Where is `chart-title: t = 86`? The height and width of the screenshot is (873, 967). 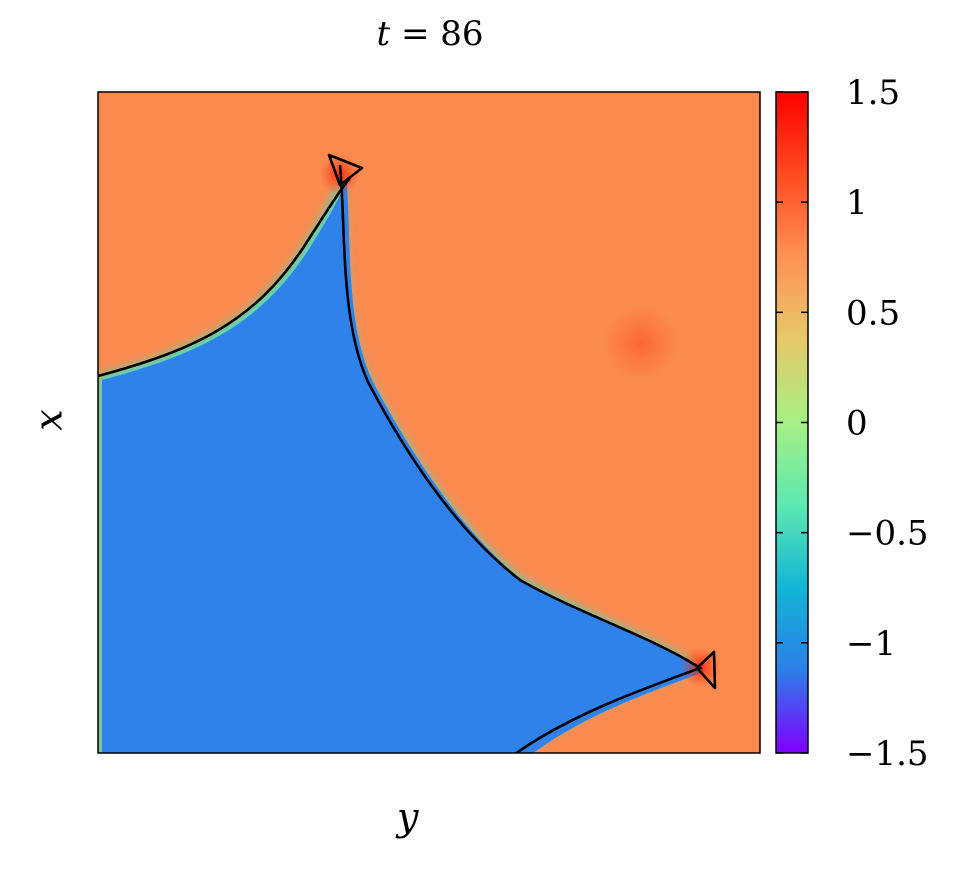 chart-title: t = 86 is located at coordinates (430, 34).